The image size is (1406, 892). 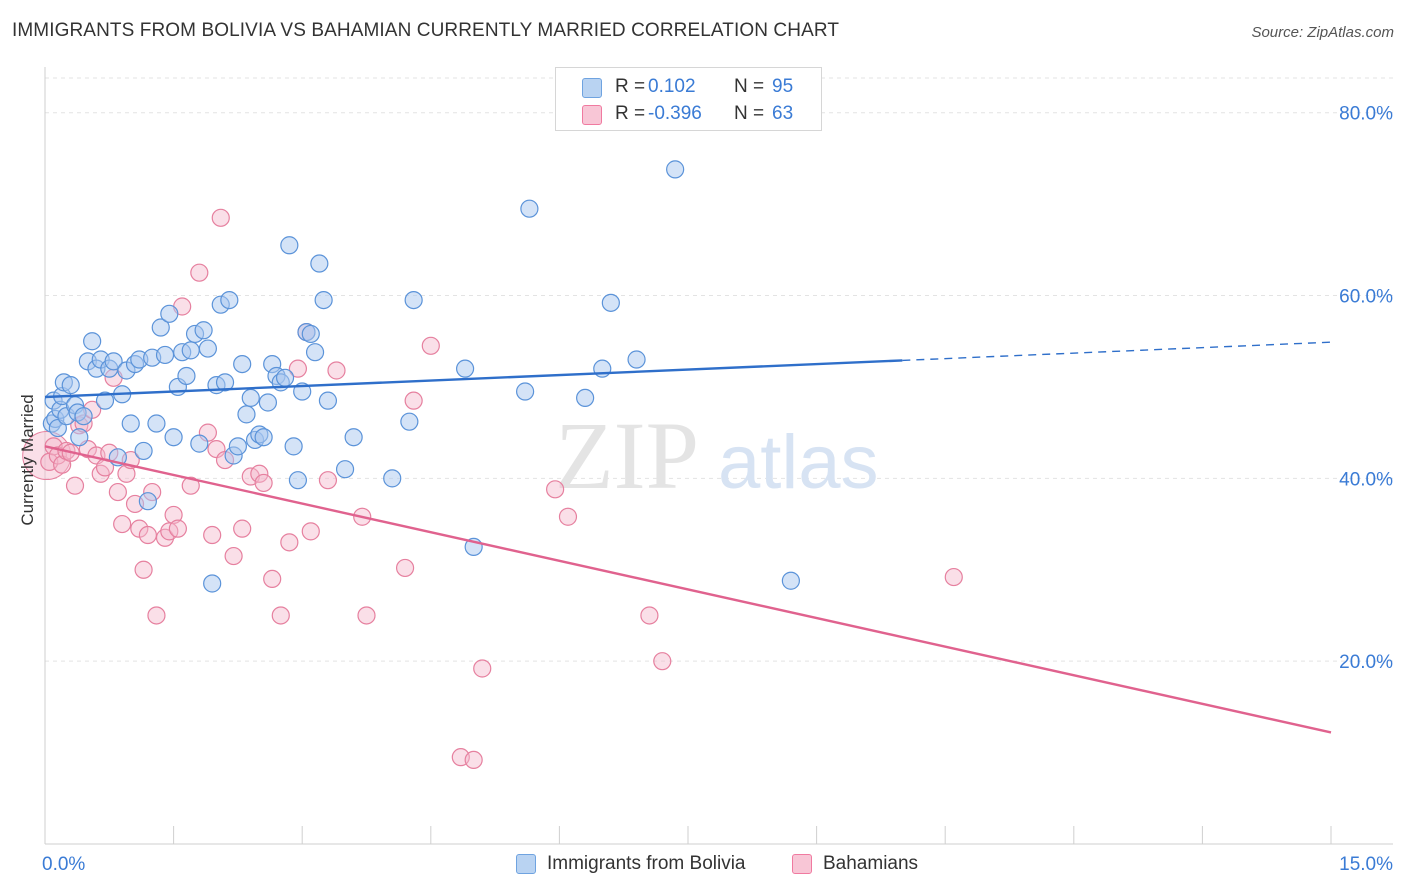 I want to click on y-tick-label: 40.0%, so click(x=1366, y=479).